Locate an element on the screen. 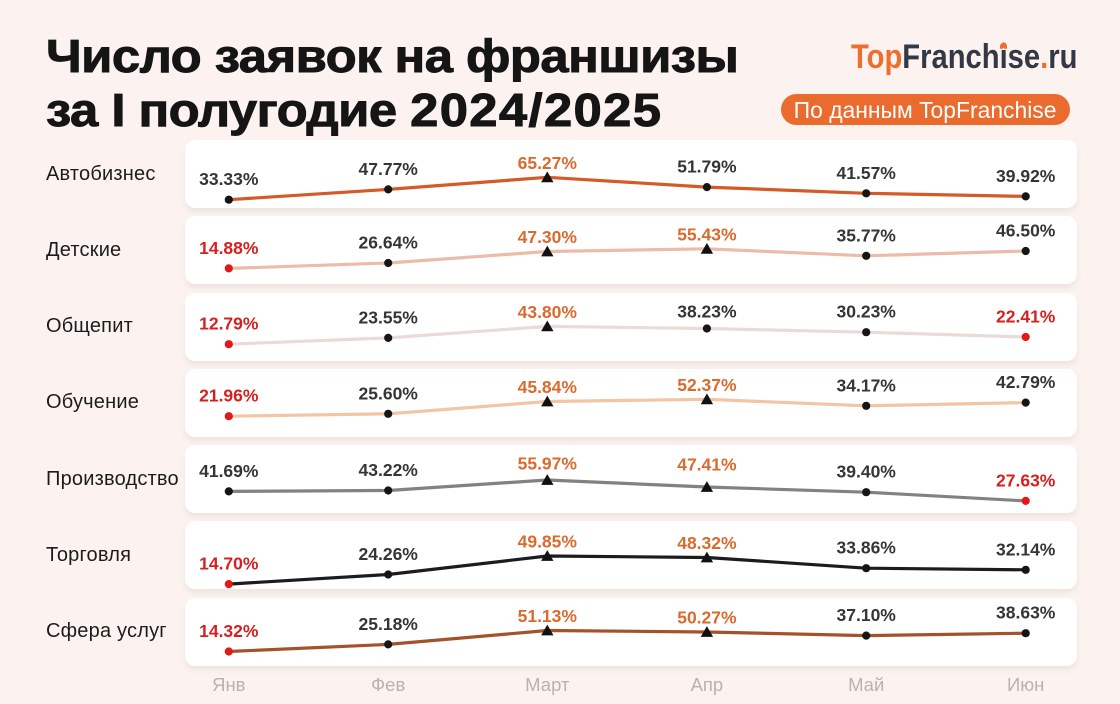 The image size is (1120, 704). svg-text: 26.64% is located at coordinates (389, 243).